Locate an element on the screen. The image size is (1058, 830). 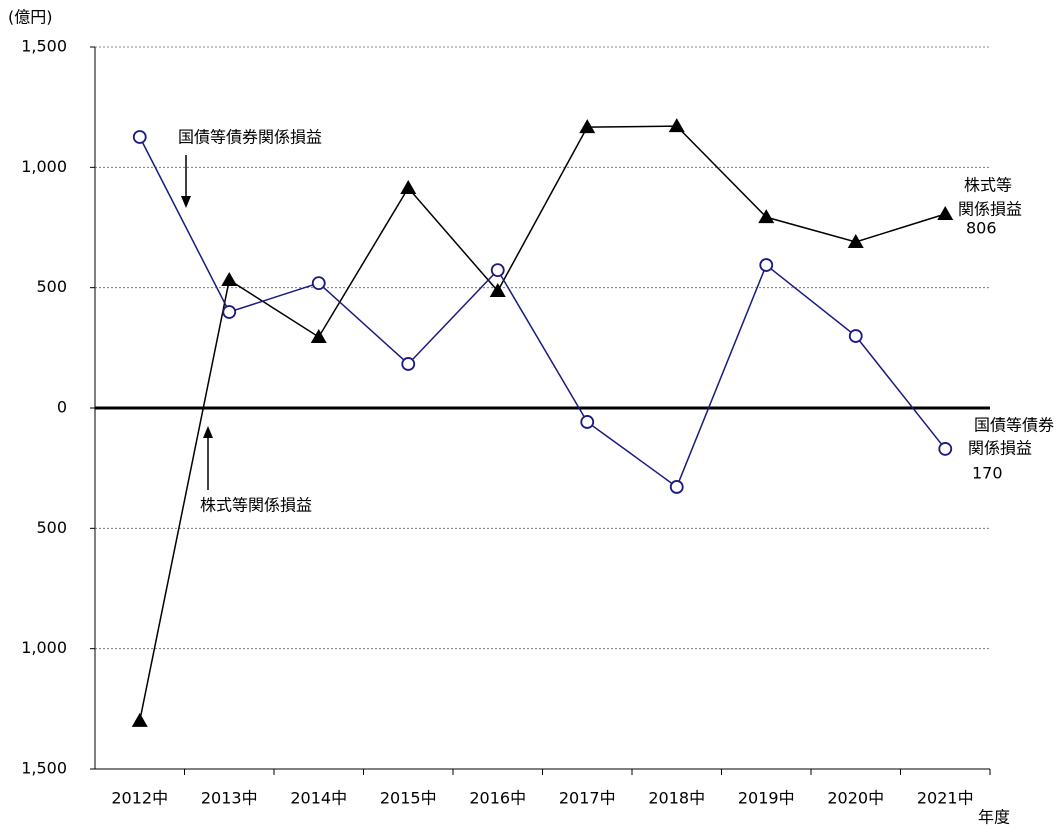
x-tick-label: 2017中 is located at coordinates (587, 798).